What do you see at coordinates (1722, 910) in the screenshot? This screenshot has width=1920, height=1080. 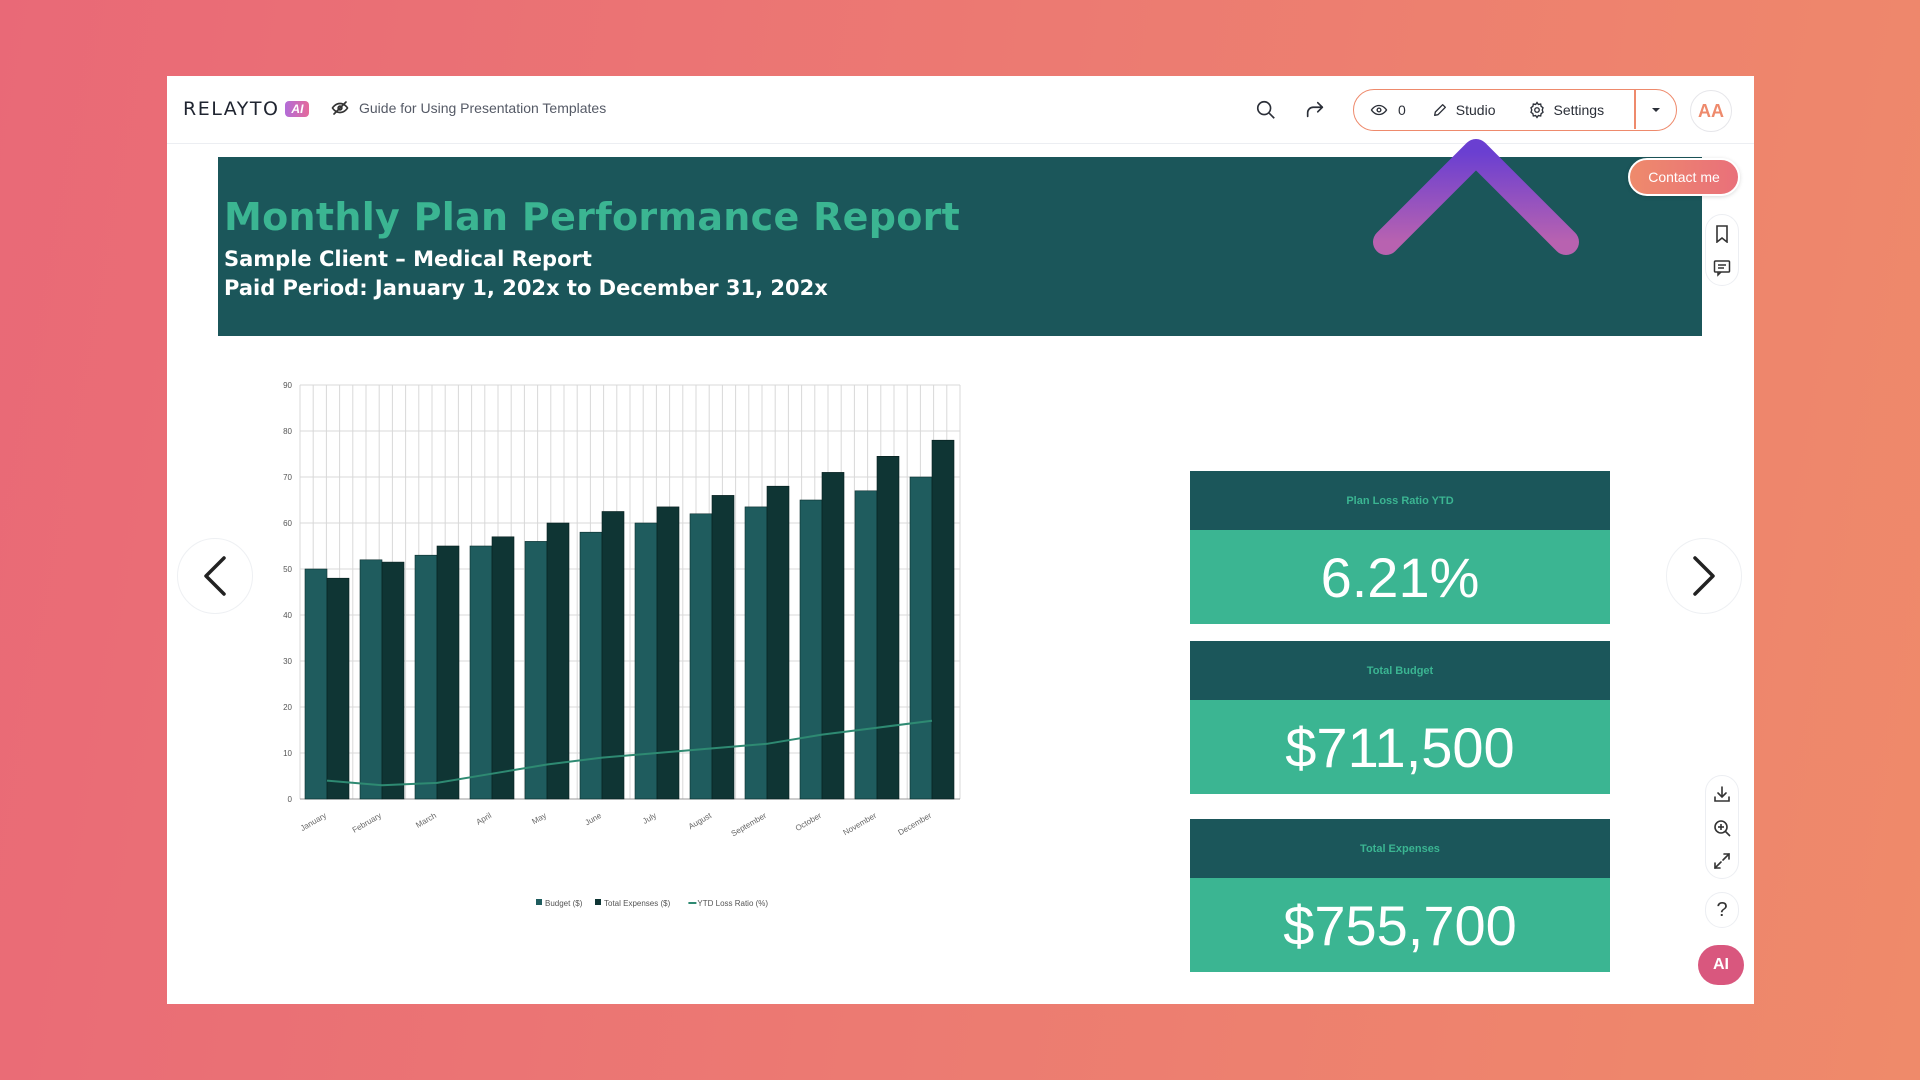 I see `help-button: ?` at bounding box center [1722, 910].